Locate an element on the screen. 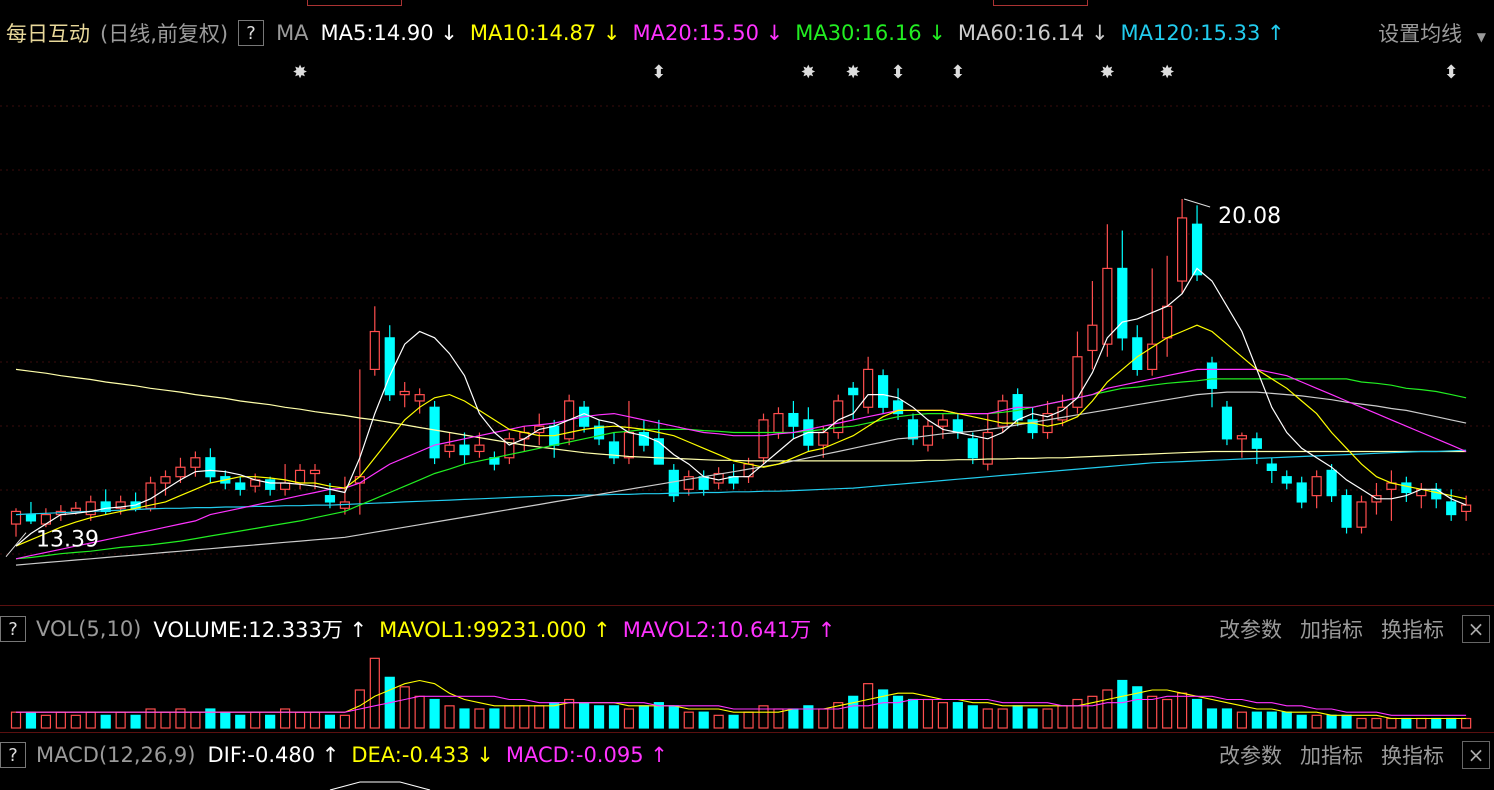 This screenshot has height=790, width=1494. macd-add-indicator-button: 加指标 is located at coordinates (1331, 756).